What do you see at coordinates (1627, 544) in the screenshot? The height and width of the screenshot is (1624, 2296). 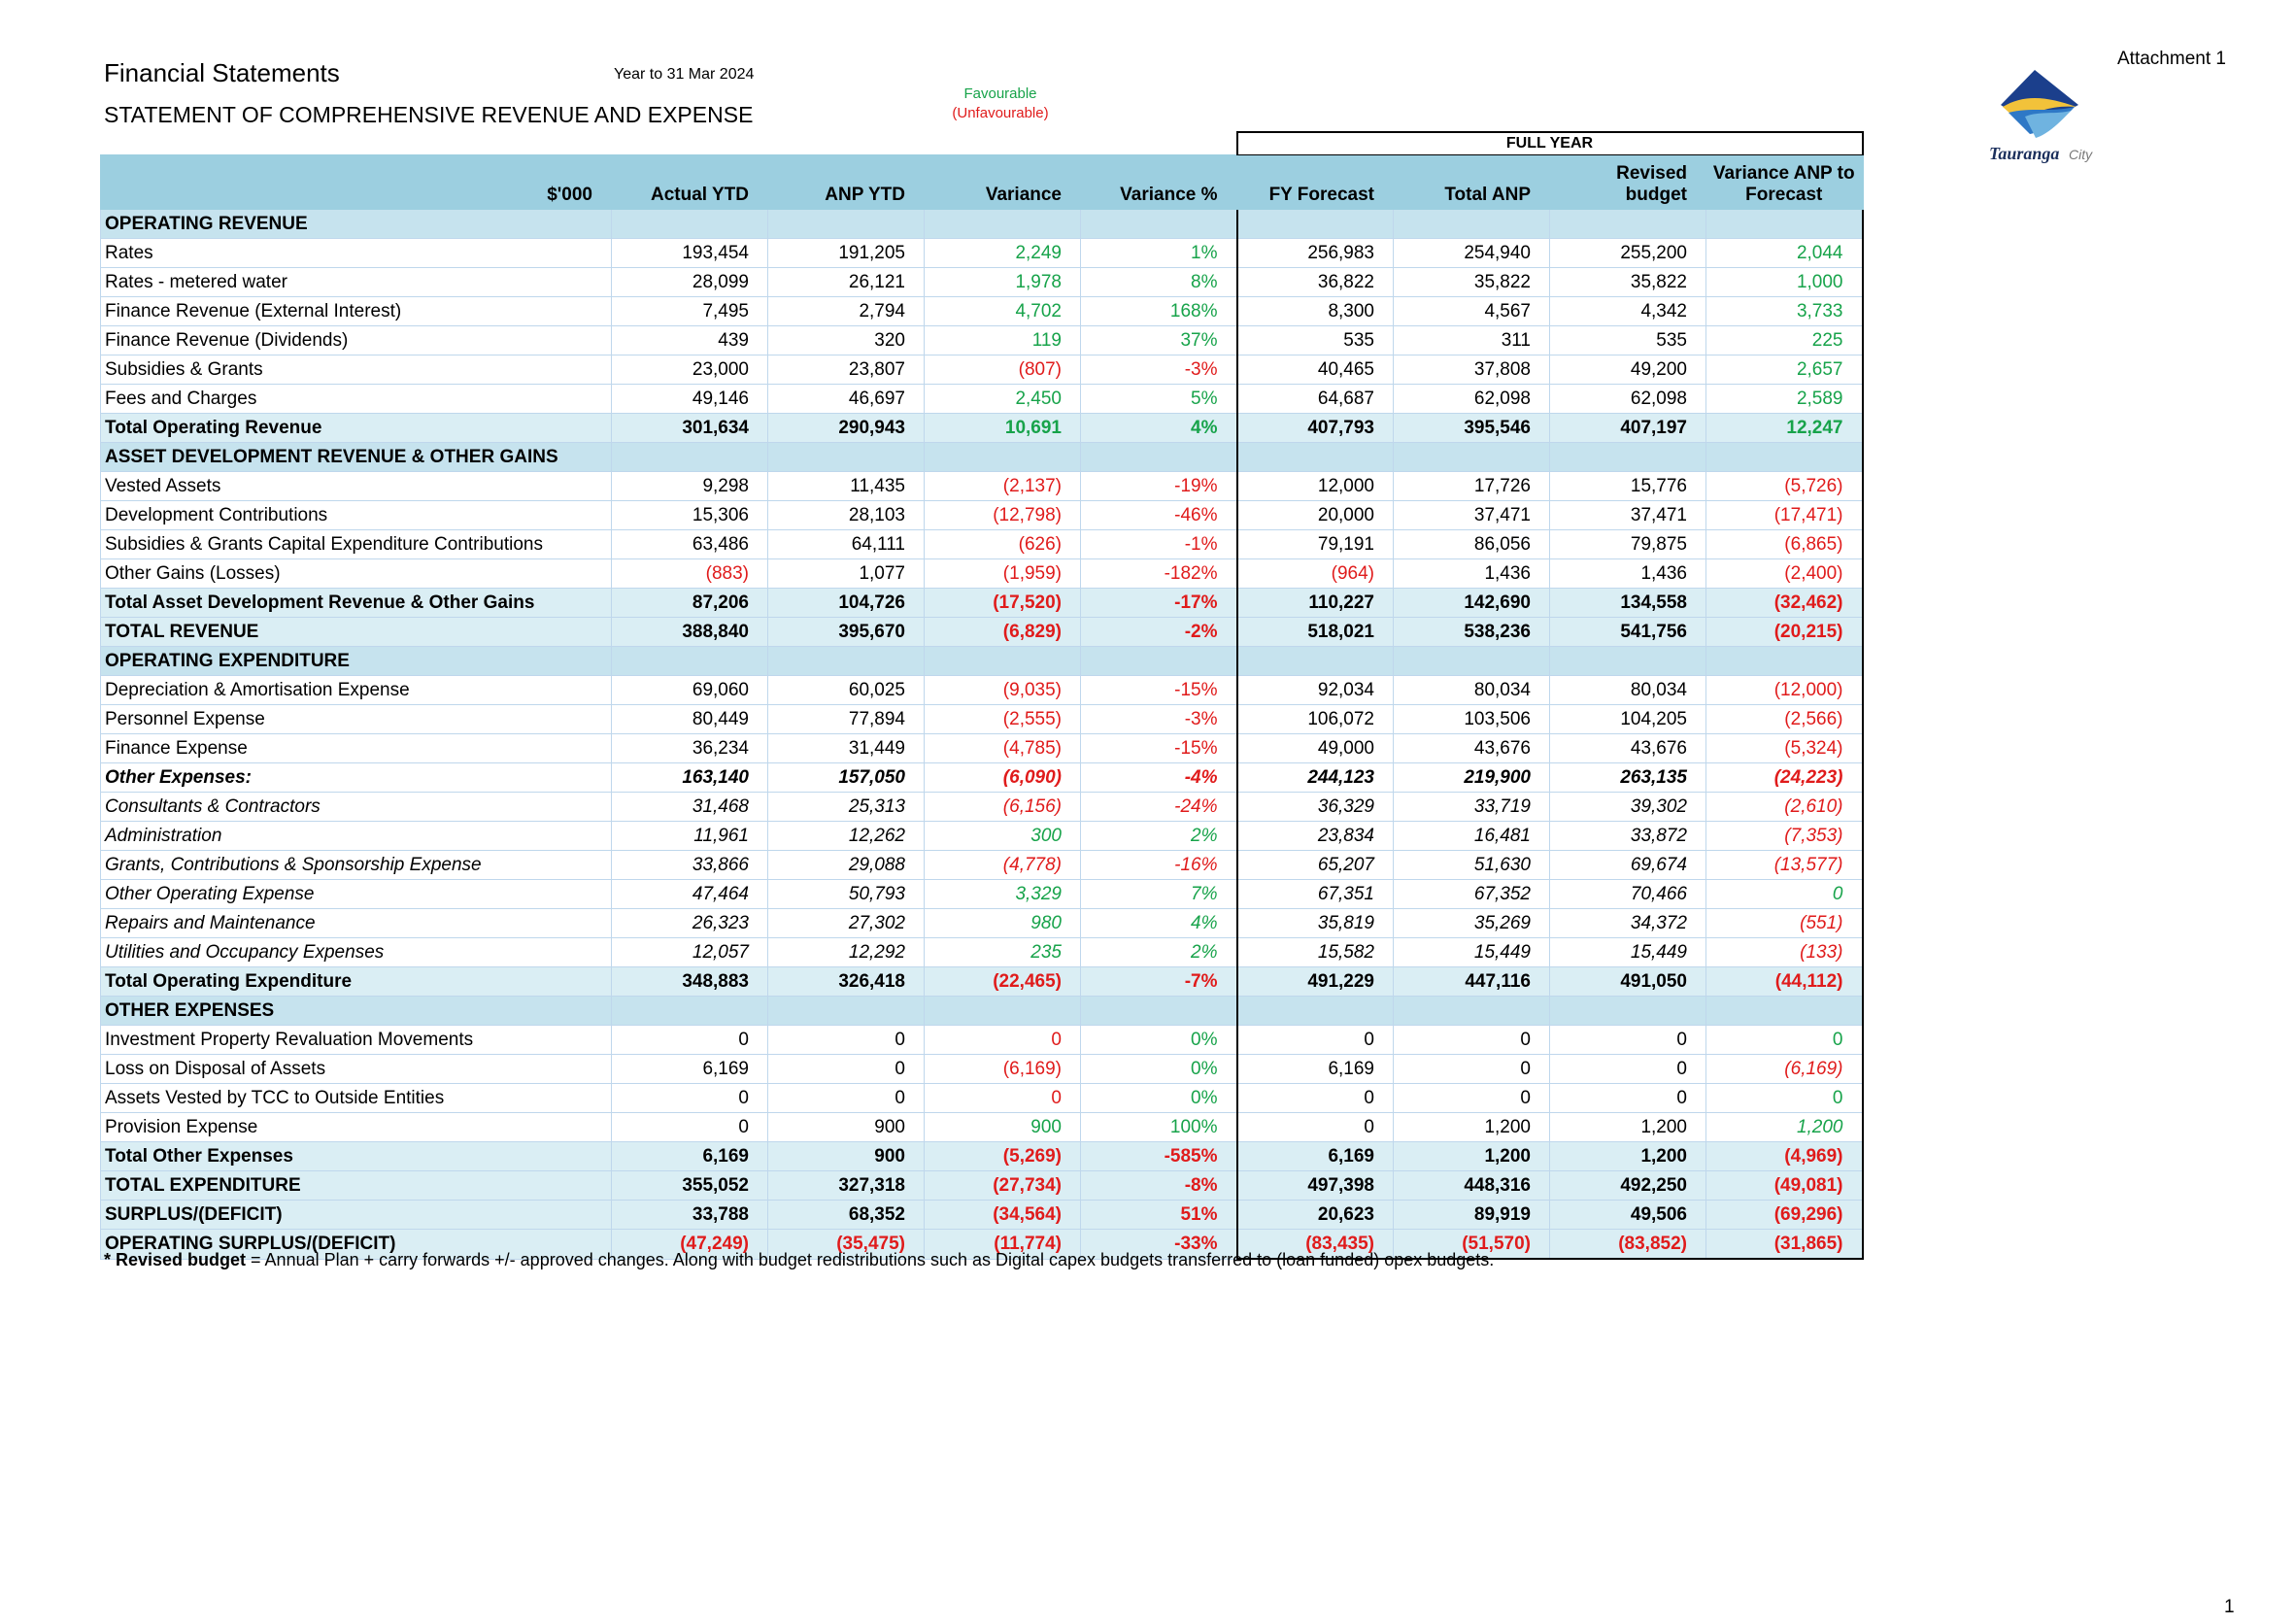 I see `revised-budget-cell: 79,875` at bounding box center [1627, 544].